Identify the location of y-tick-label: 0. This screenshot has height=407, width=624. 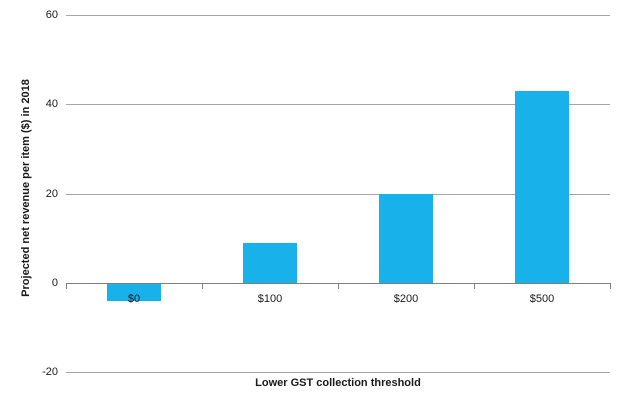
(54, 282).